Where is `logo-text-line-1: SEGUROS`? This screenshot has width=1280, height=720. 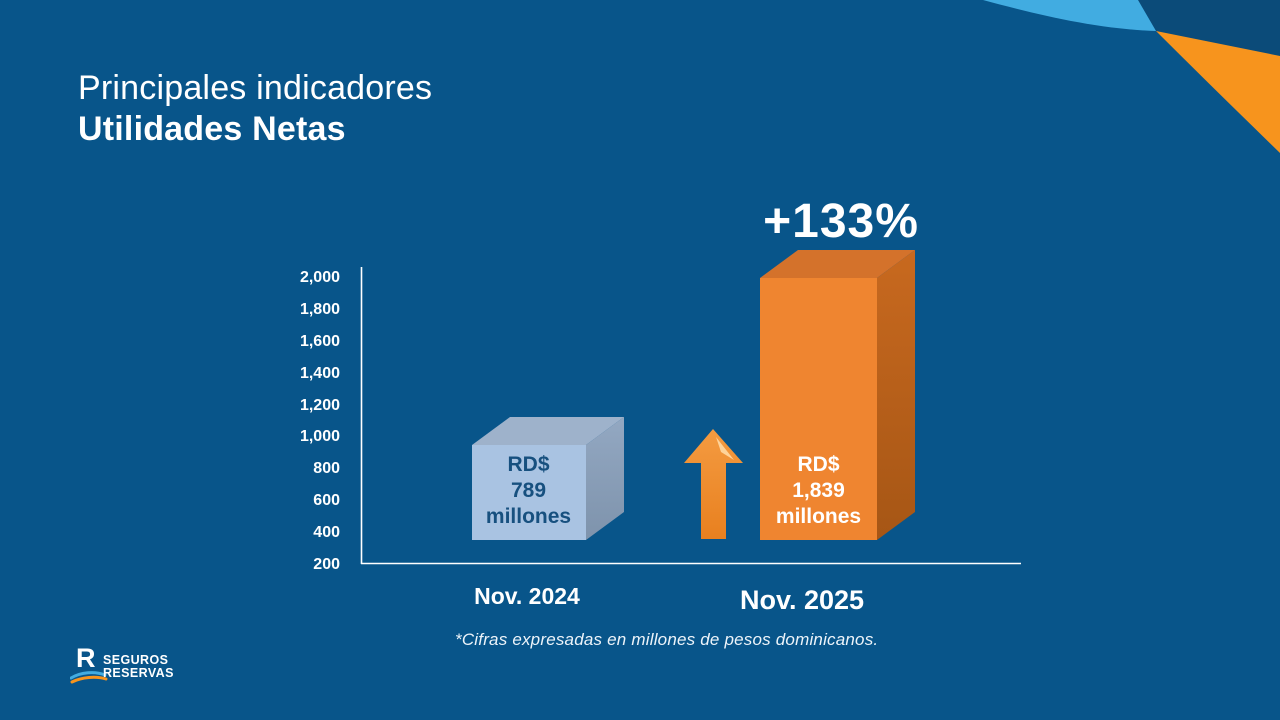 logo-text-line-1: SEGUROS is located at coordinates (136, 660).